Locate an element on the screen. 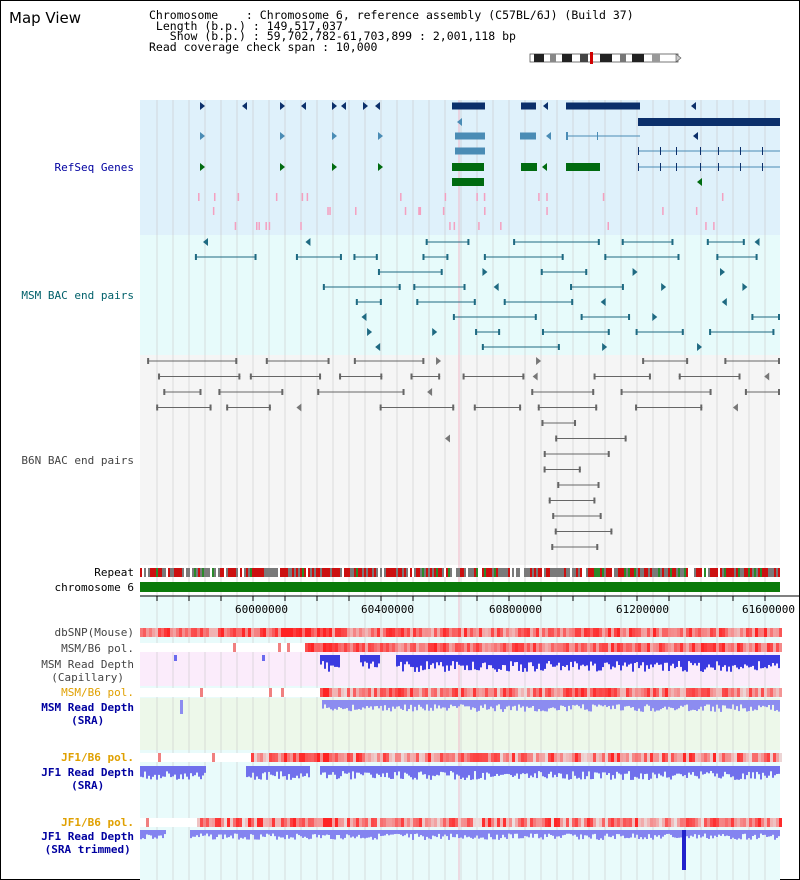 The image size is (800, 880). chromosome-ideogram is located at coordinates (605, 58).